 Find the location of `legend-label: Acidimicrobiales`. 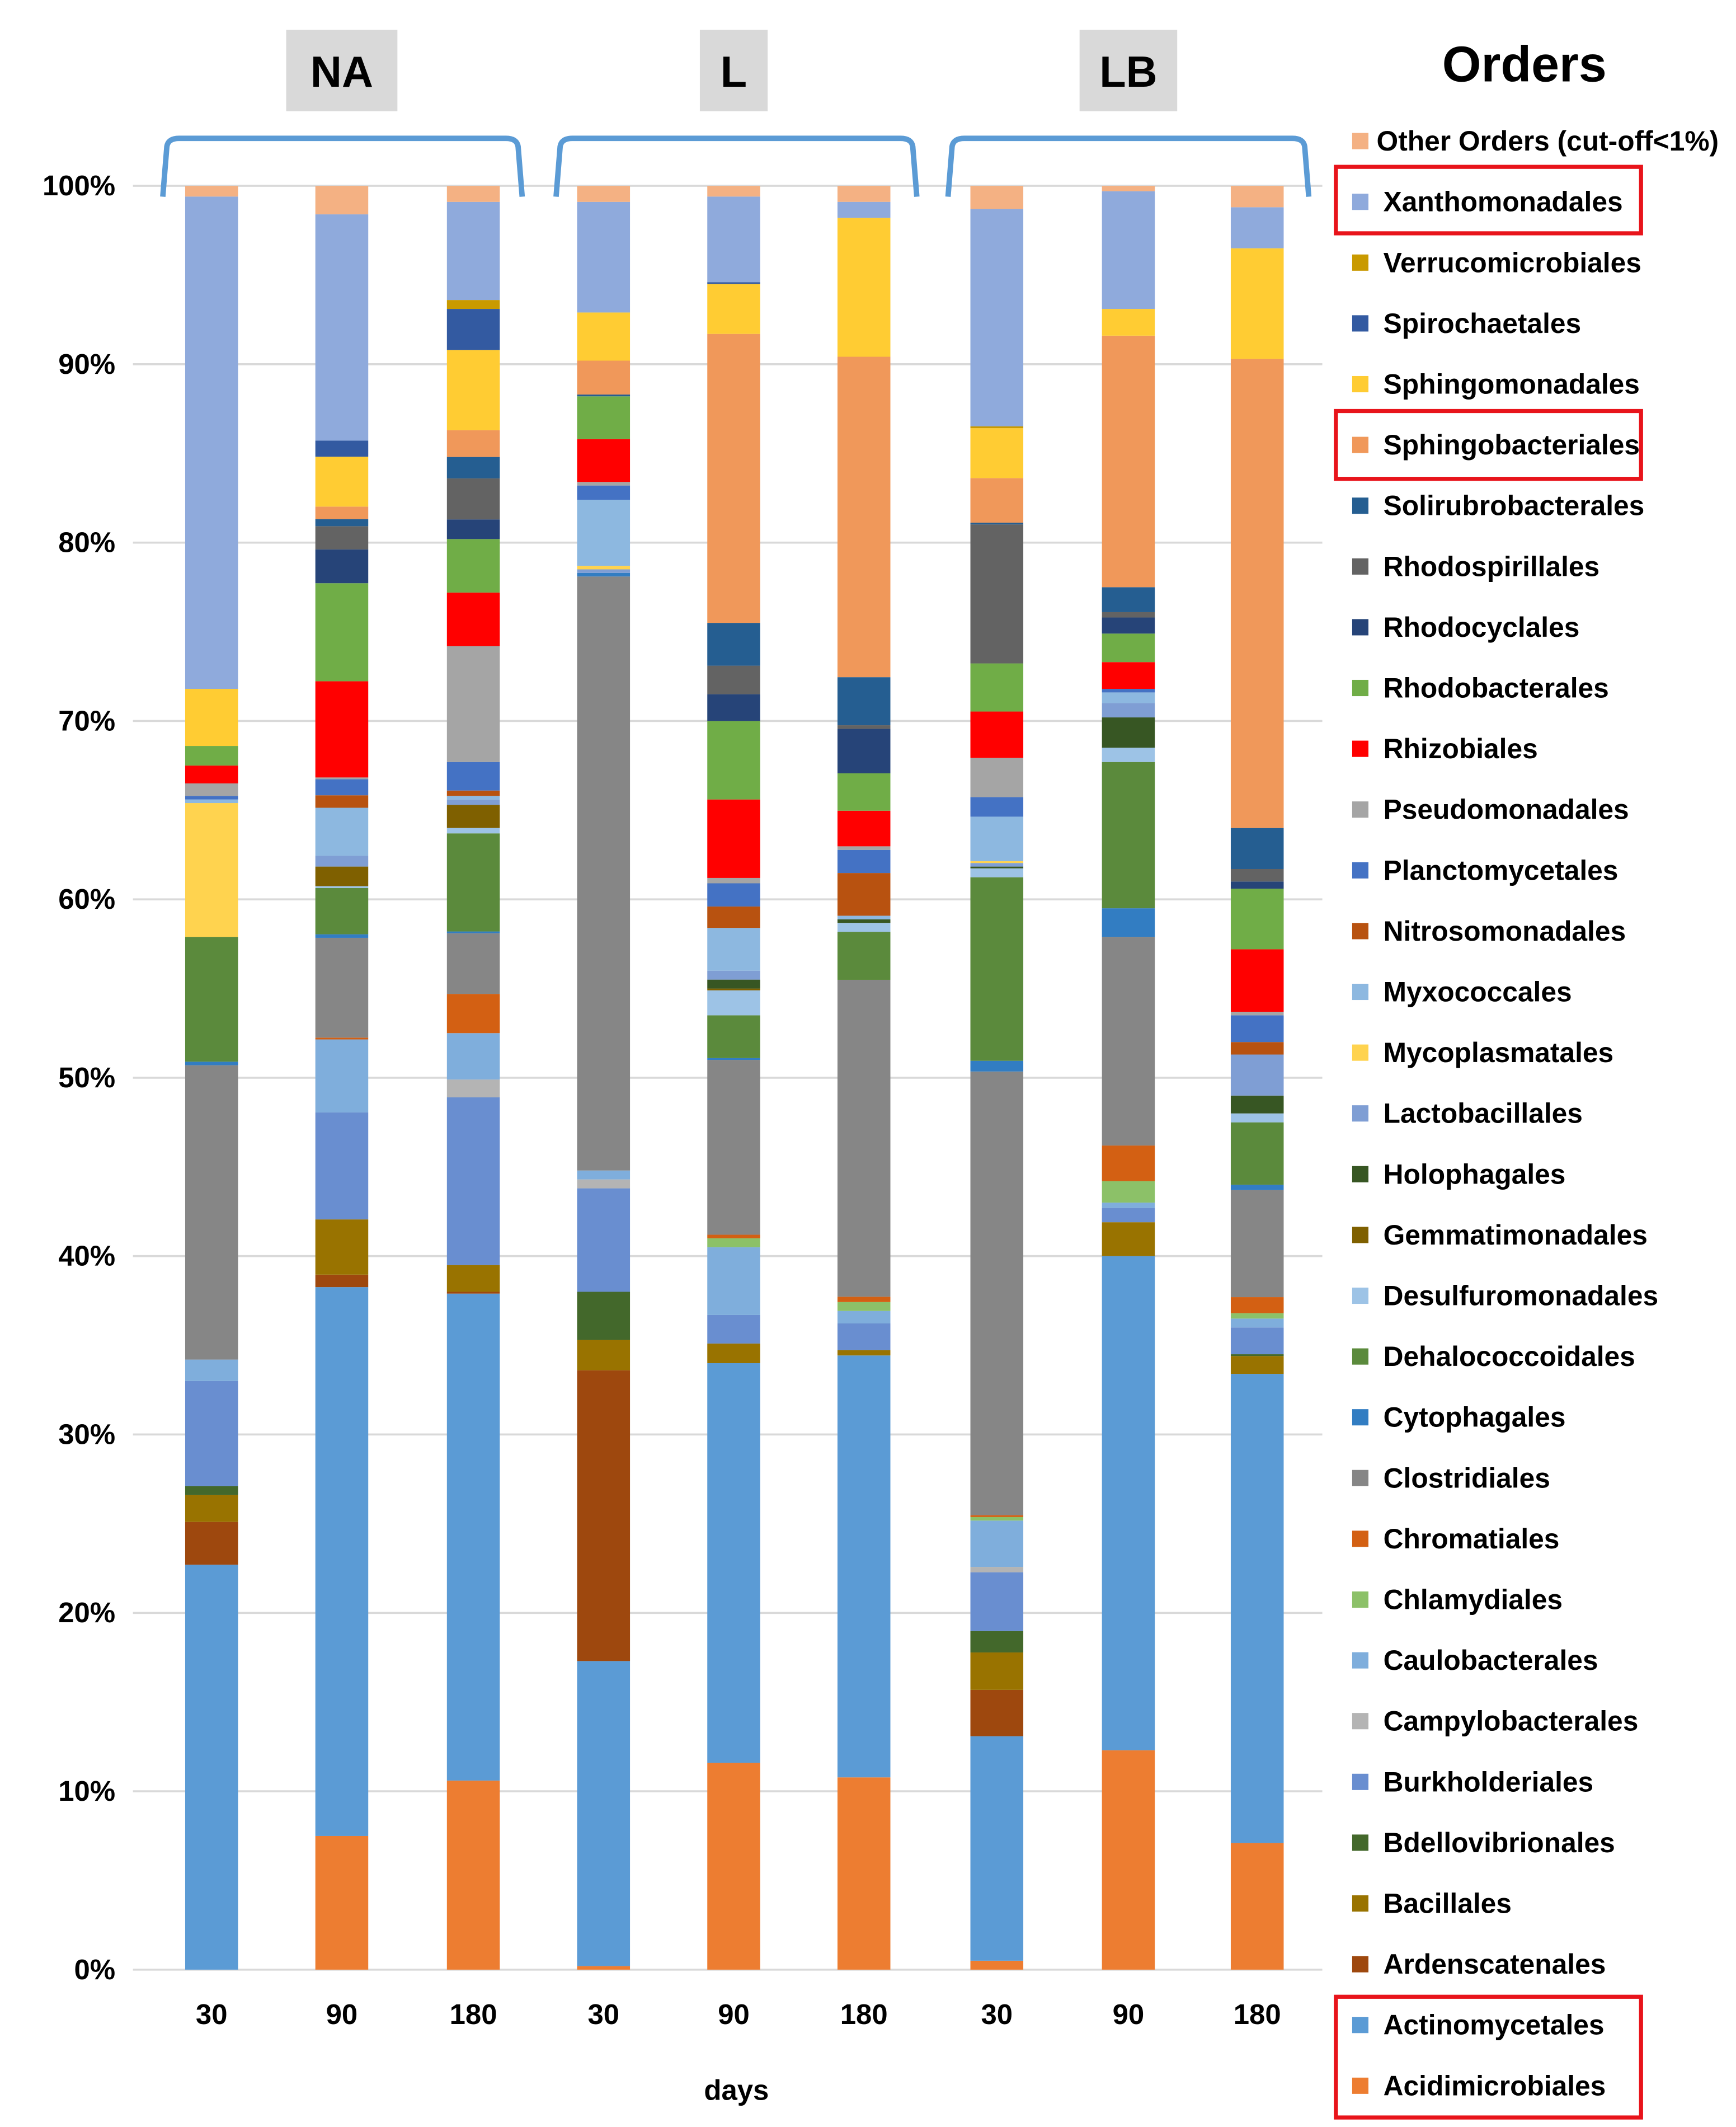

legend-label: Acidimicrobiales is located at coordinates (1495, 2085).